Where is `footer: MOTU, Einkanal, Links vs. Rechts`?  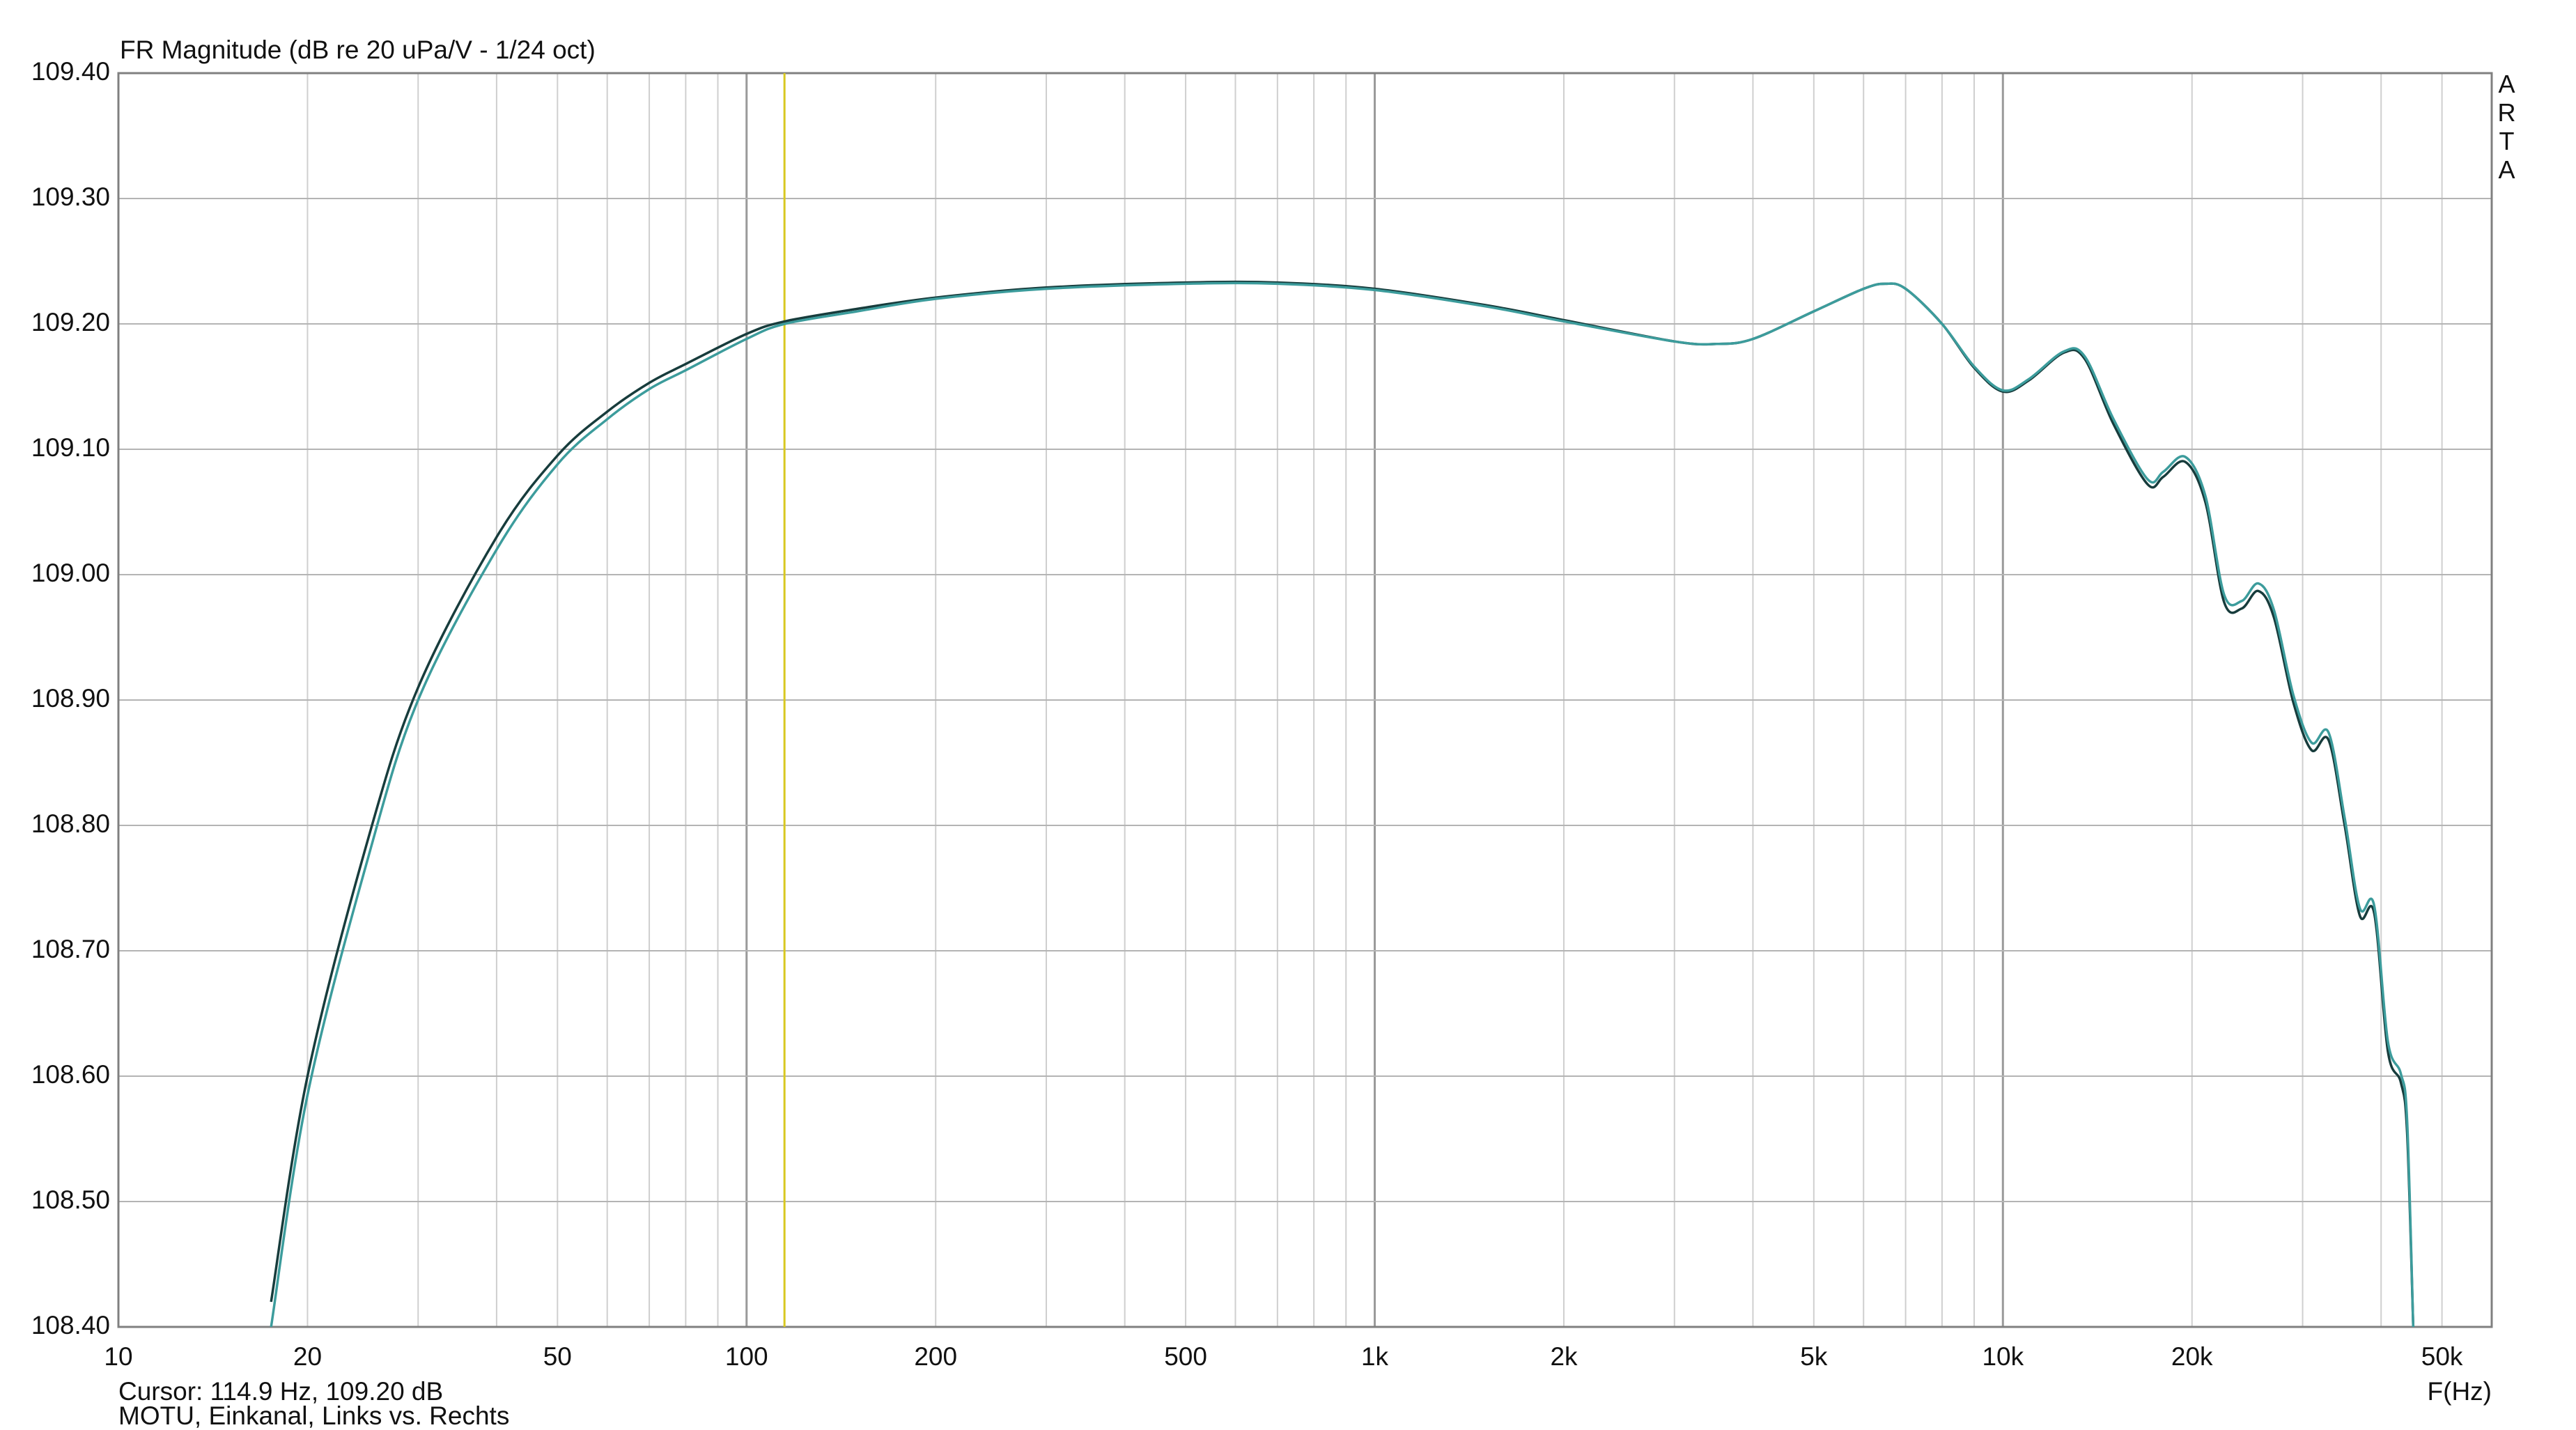 footer: MOTU, Einkanal, Links vs. Rechts is located at coordinates (313, 1415).